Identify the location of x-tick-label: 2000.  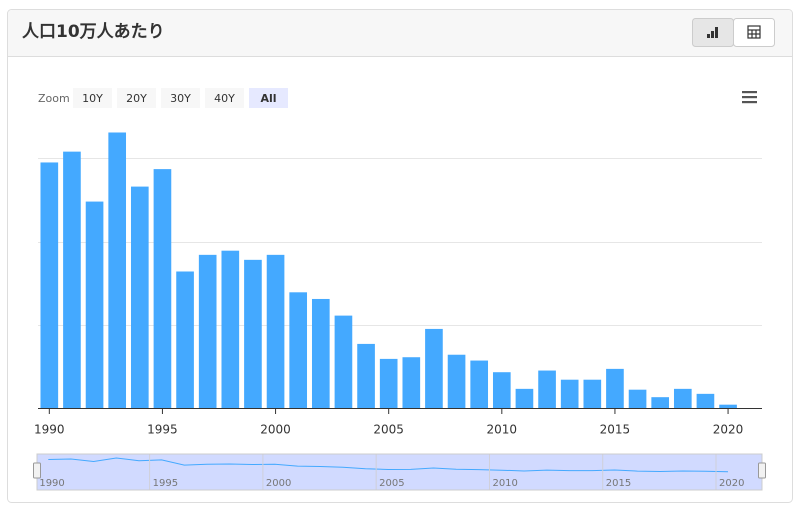
(275, 430).